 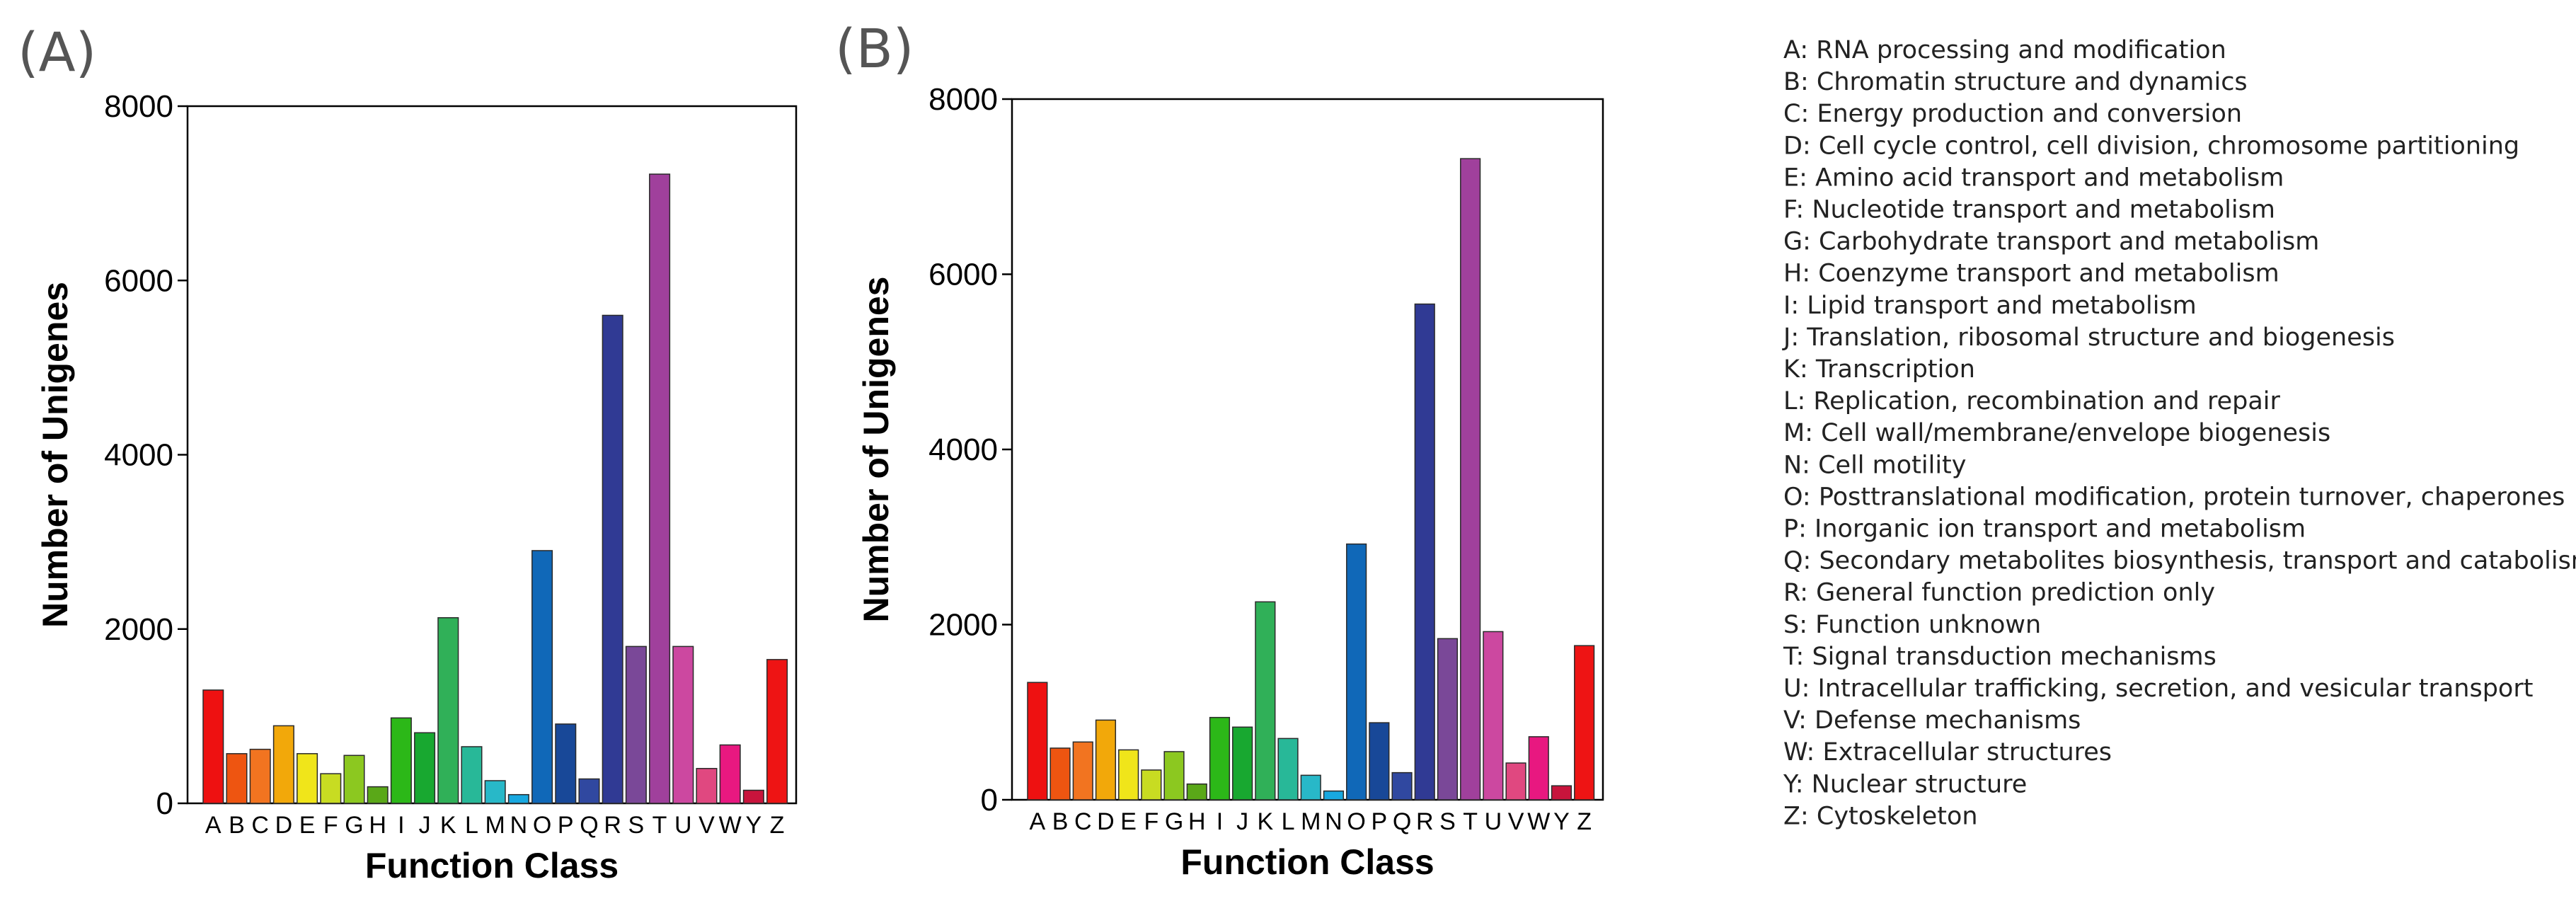 What do you see at coordinates (2000, 657) in the screenshot?
I see `legend-item: T: Signal transduction mechanisms` at bounding box center [2000, 657].